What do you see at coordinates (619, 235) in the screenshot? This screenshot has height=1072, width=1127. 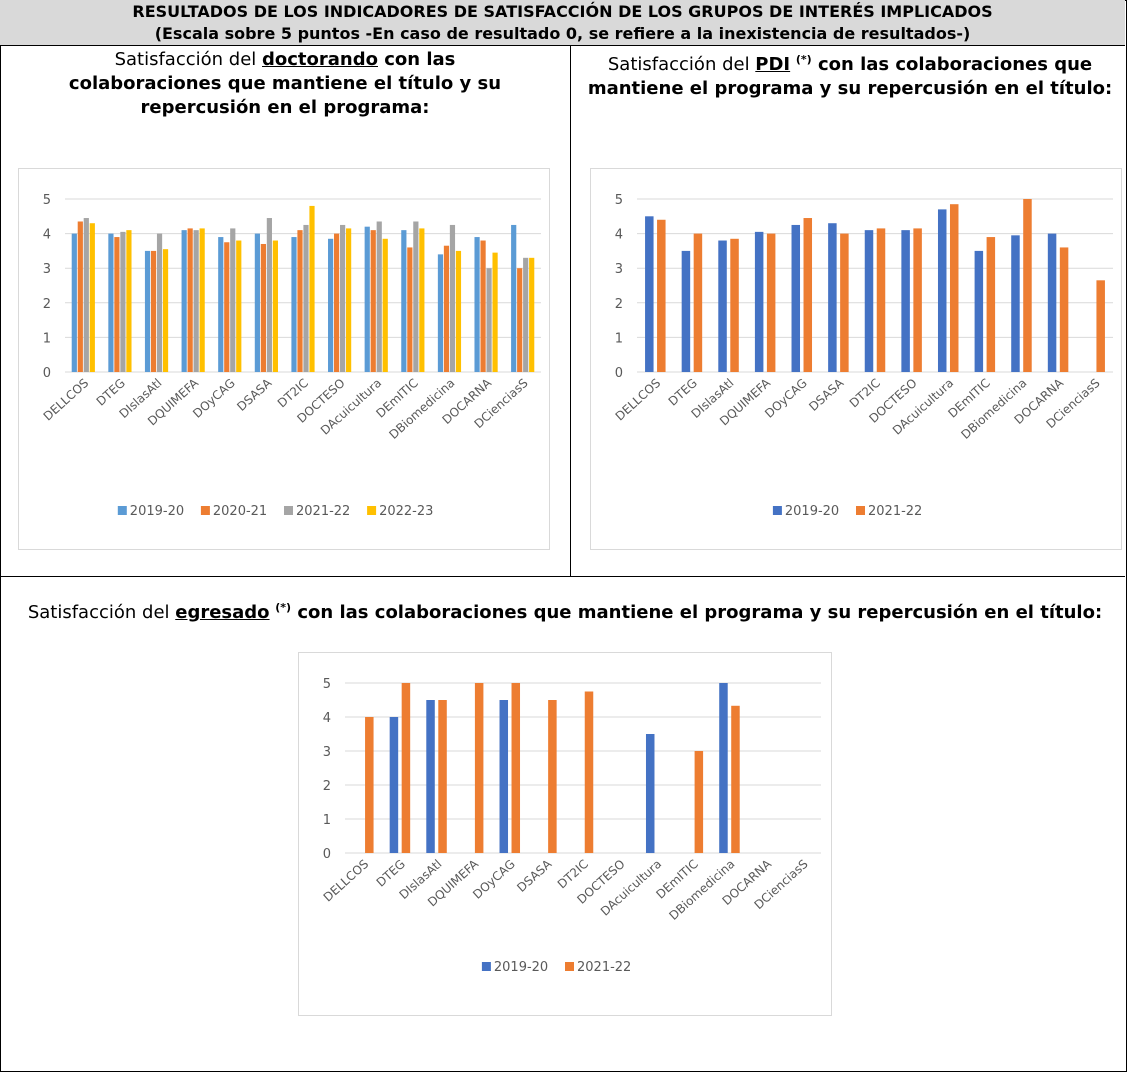 I see `y-tick-label: 4` at bounding box center [619, 235].